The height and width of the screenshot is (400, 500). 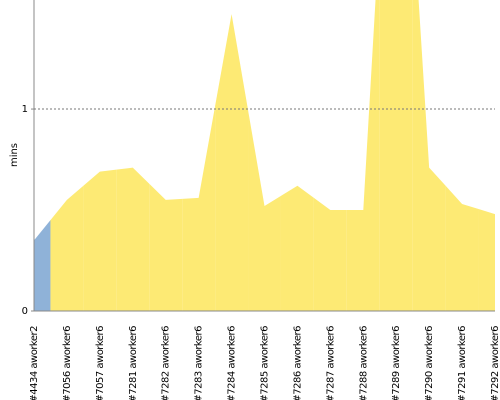 I want to click on x-tick-label: #7281 aworker6, so click(x=133, y=363).